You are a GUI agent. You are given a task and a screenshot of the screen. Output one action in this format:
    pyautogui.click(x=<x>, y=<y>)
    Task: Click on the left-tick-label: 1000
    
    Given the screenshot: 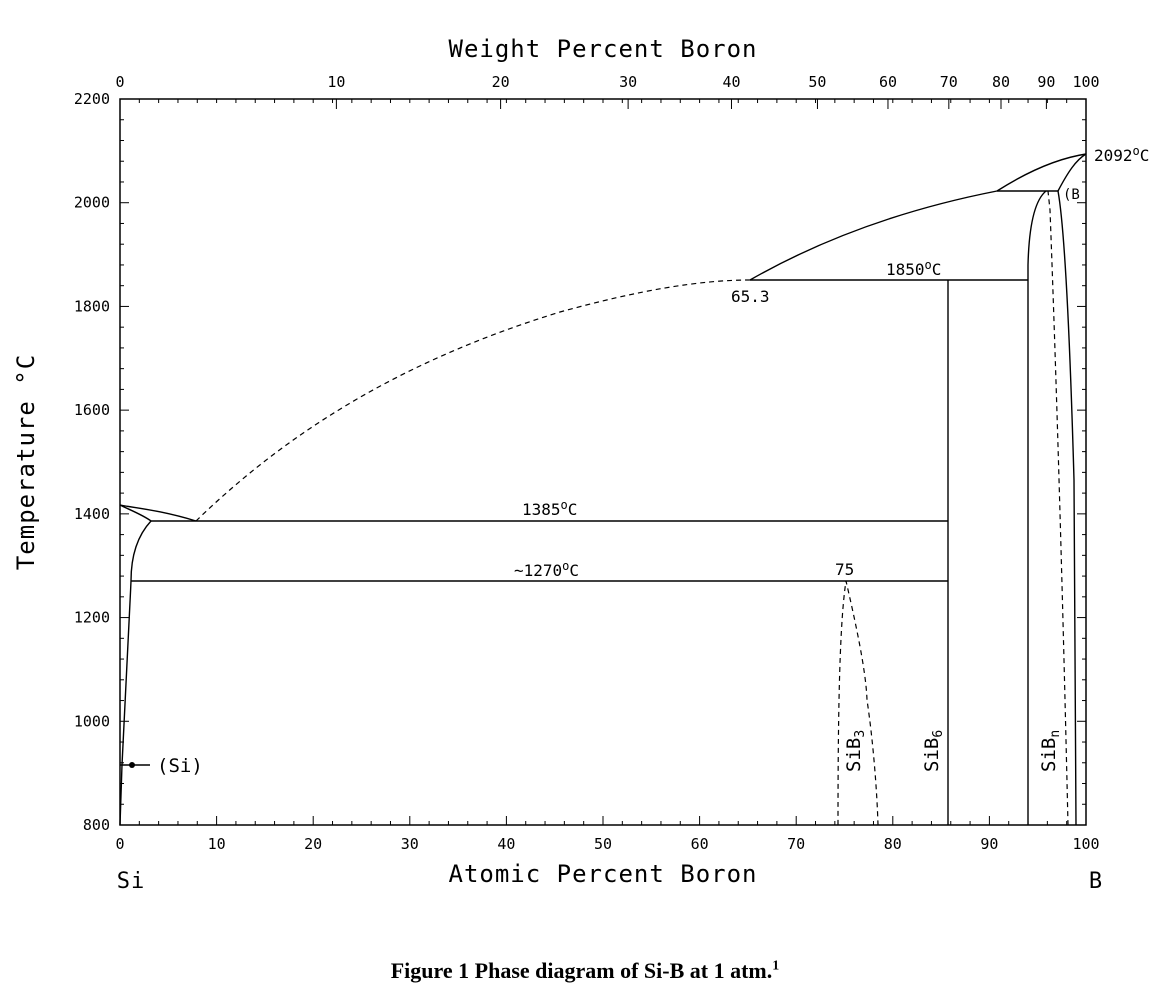 What is the action you would take?
    pyautogui.click(x=92, y=721)
    